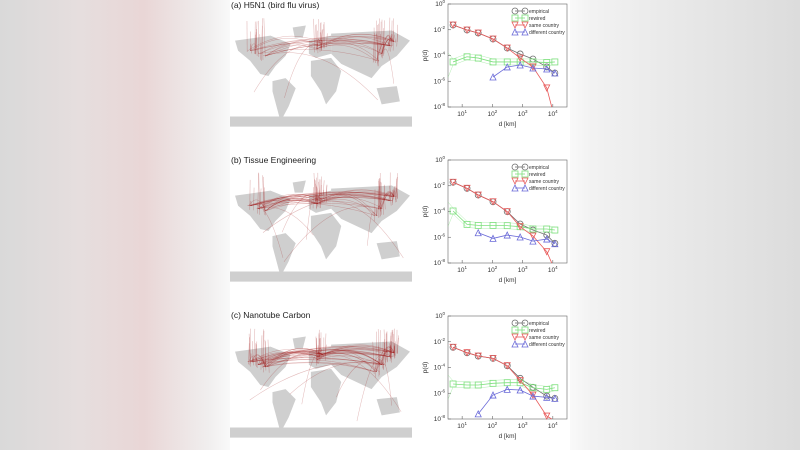  I want to click on map-a, so click(321, 72).